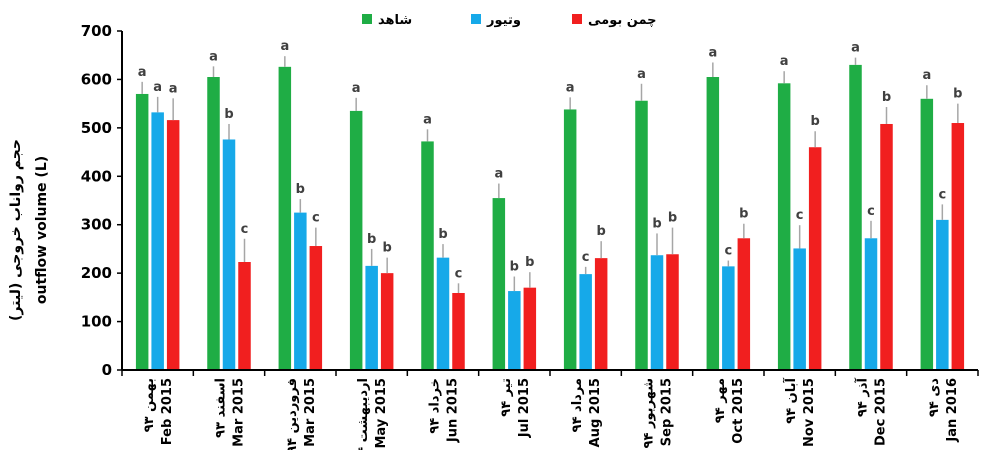 Image resolution: width=981 pixels, height=450 pixels. What do you see at coordinates (96, 225) in the screenshot?
I see `y-tick-label: 300` at bounding box center [96, 225].